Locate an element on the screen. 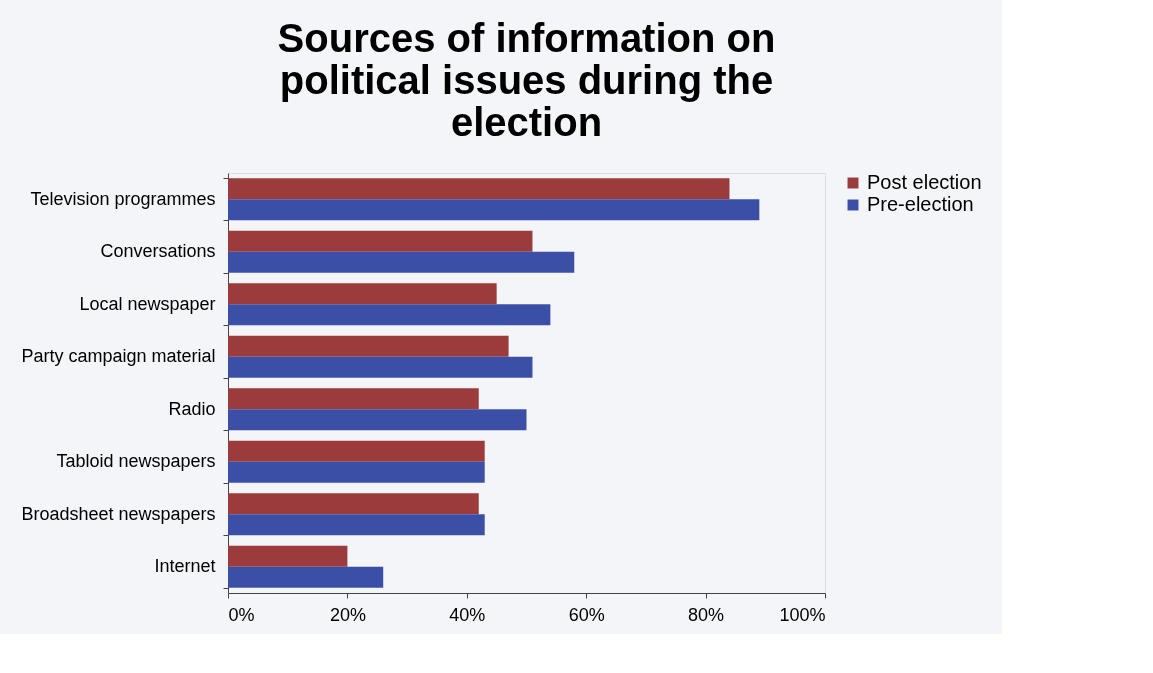 This screenshot has height=673, width=1153. y-tick-label: Local newspaper is located at coordinates (147, 303).